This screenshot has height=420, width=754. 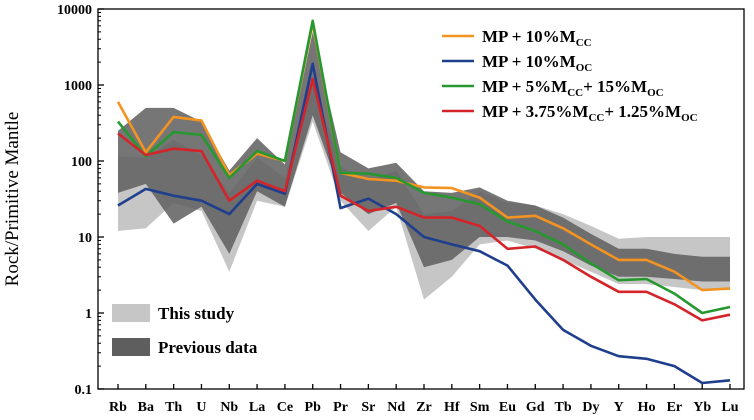 What do you see at coordinates (452, 407) in the screenshot?
I see `x-tick-label-hf: Hf` at bounding box center [452, 407].